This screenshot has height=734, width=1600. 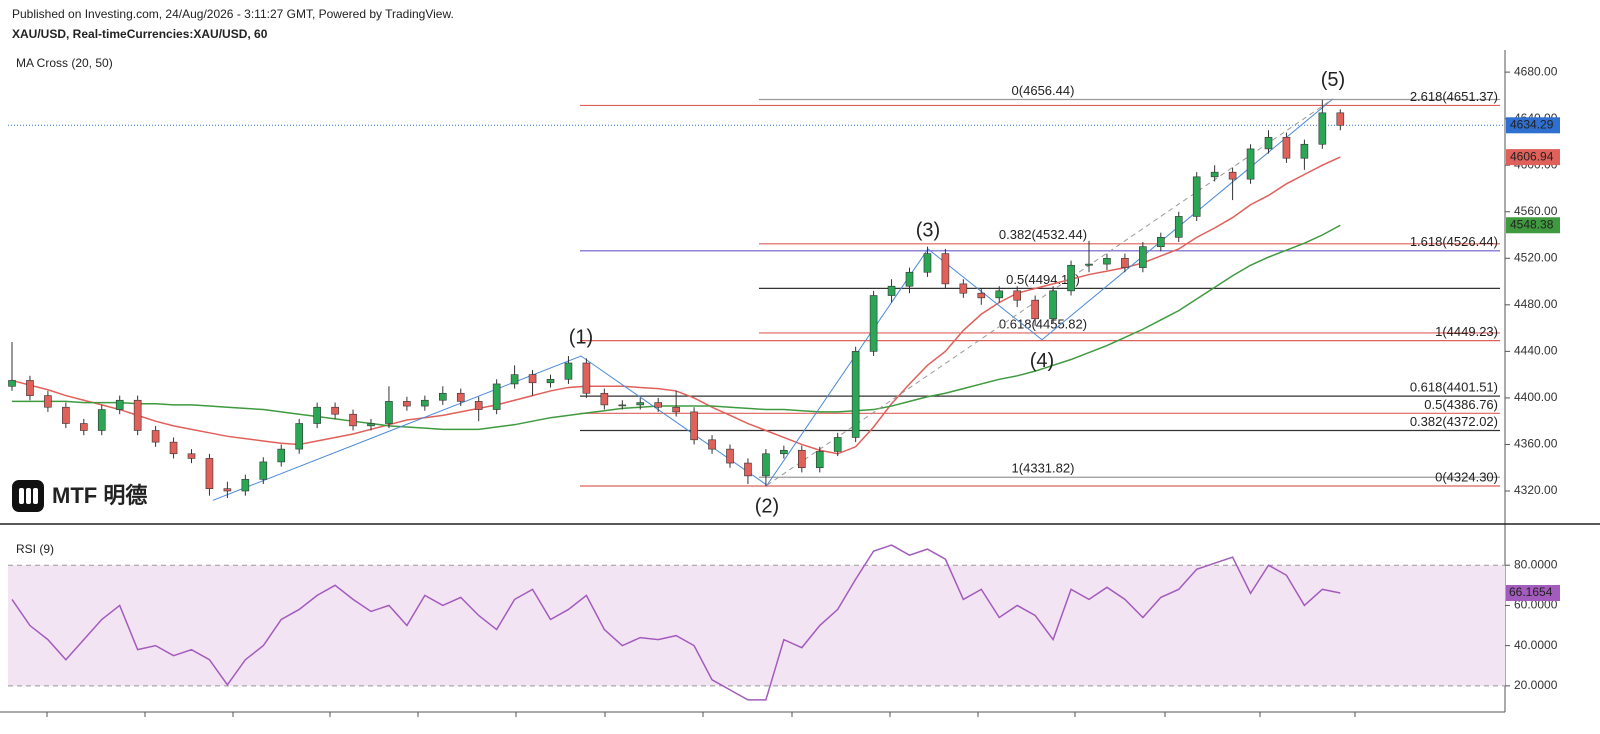 What do you see at coordinates (1536, 397) in the screenshot?
I see `y-tick-label: 4400.00` at bounding box center [1536, 397].